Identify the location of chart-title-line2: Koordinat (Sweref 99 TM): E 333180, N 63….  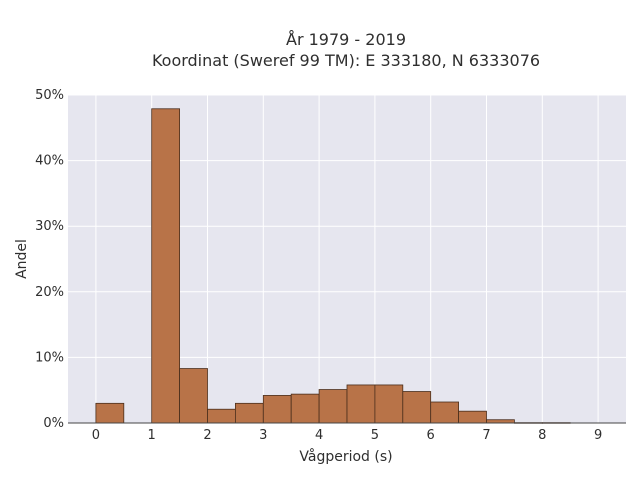
(346, 60).